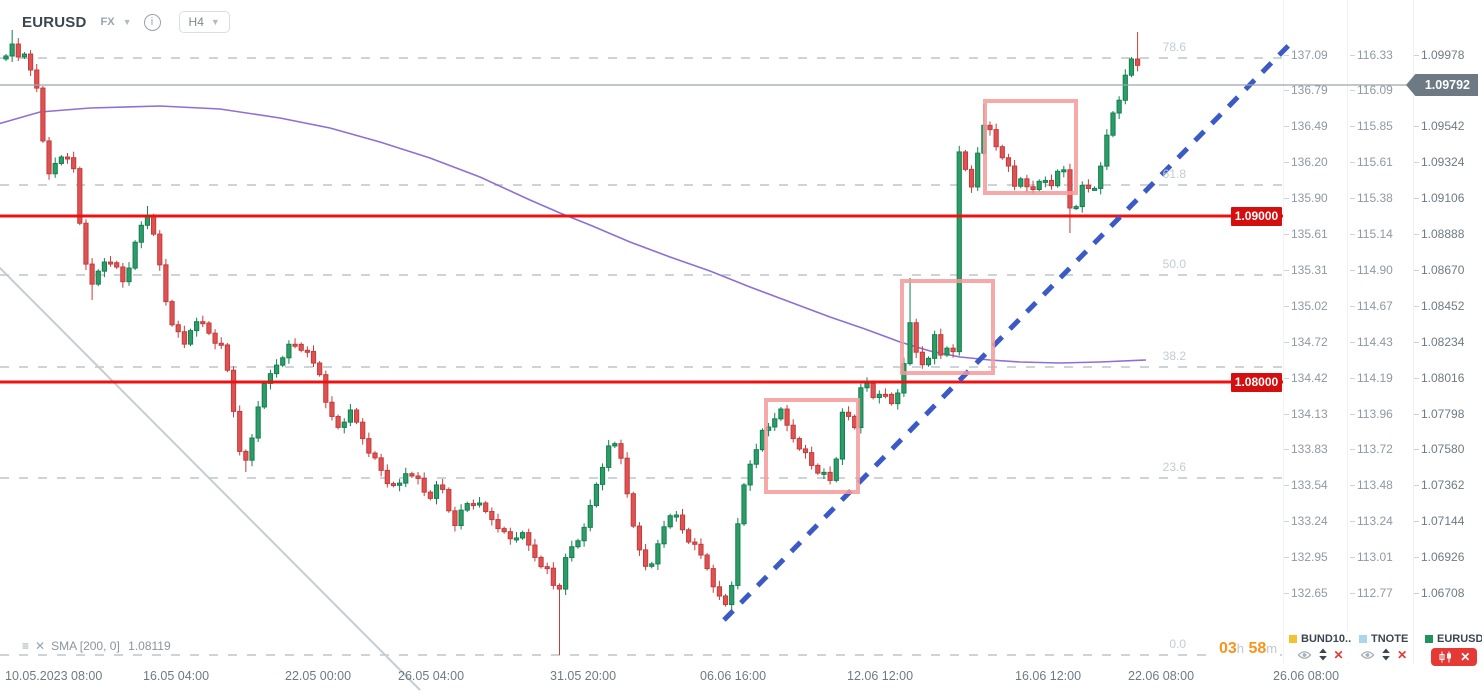  I want to click on level-price-tag: 1.08000, so click(1256, 382).